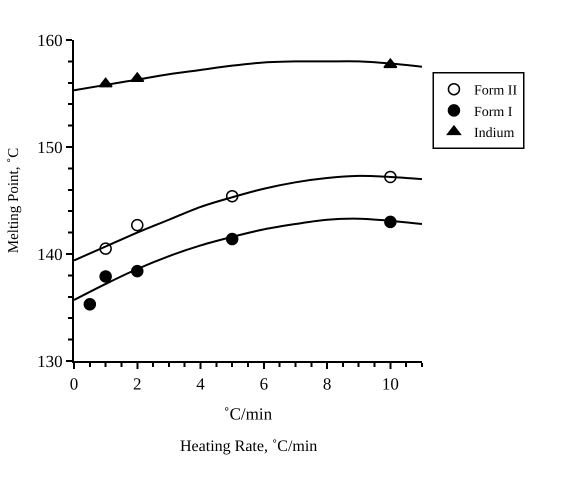 The image size is (572, 491). I want to click on legend-label: Indium, so click(494, 134).